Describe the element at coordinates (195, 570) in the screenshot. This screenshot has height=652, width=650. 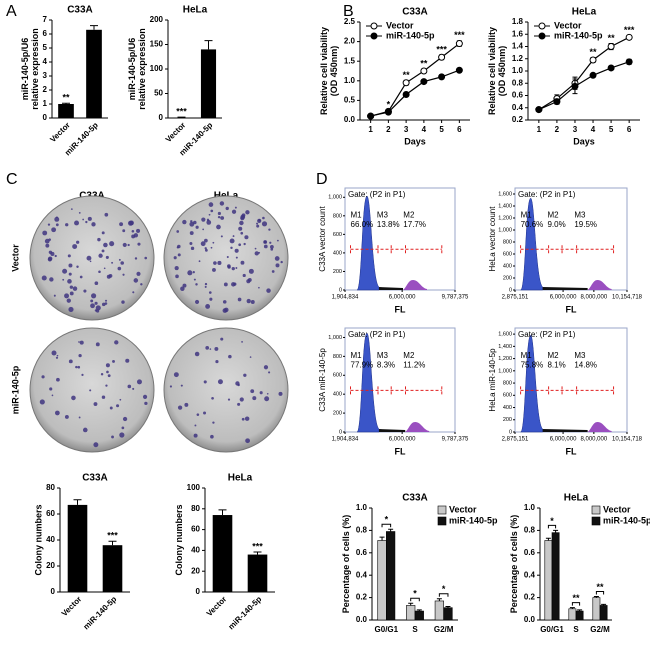
I see `y-tick-label: 20` at that location.